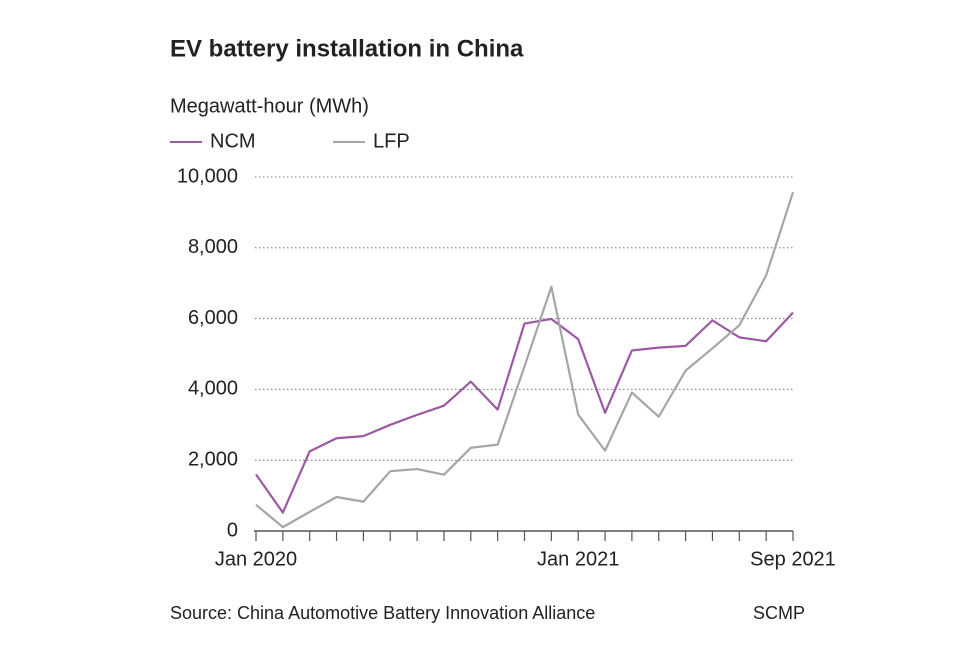  I want to click on chart-title: EV battery installation in China, so click(347, 48).